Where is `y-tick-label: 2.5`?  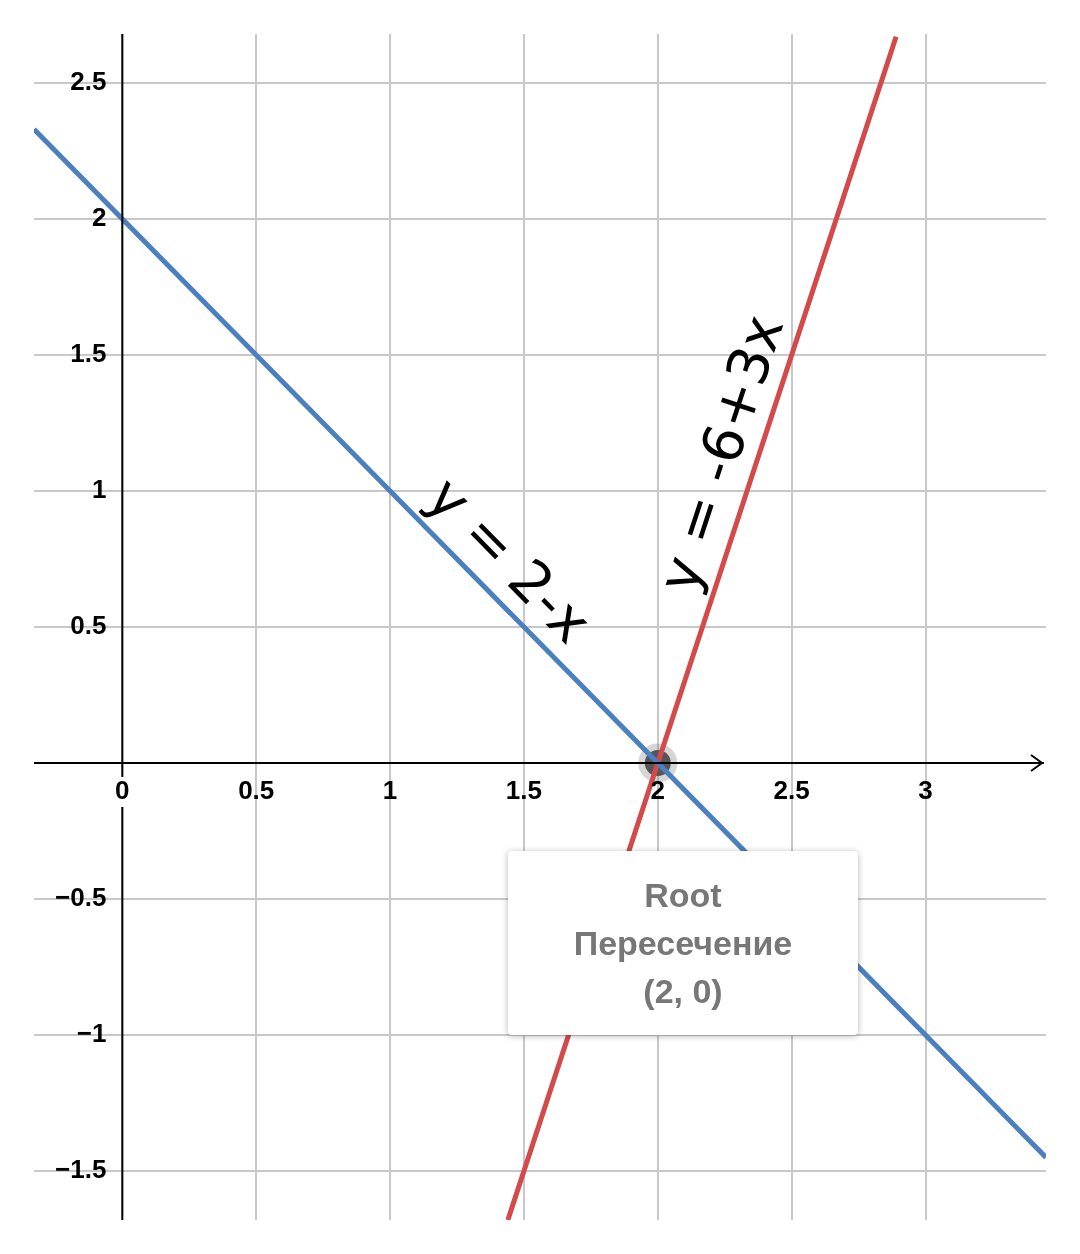
y-tick-label: 2.5 is located at coordinates (88, 81).